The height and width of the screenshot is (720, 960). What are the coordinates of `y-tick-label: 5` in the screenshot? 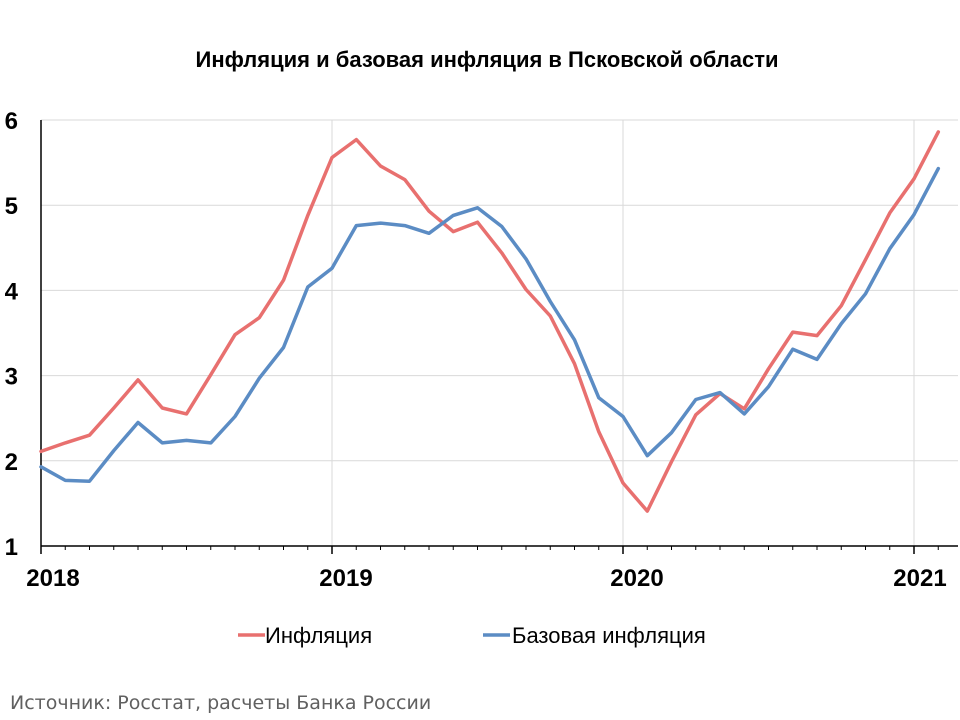 It's located at (11, 206).